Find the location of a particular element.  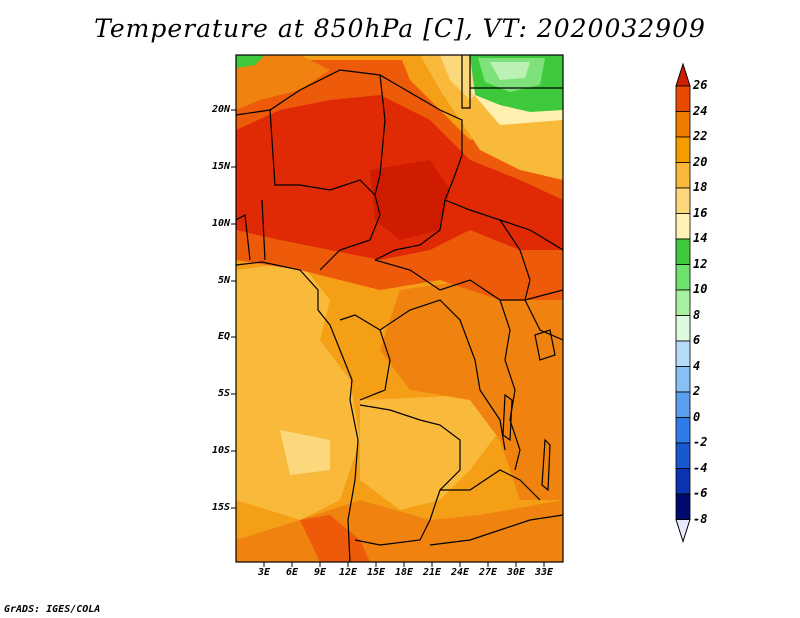

border-ethiopia is located at coordinates (515, 260).